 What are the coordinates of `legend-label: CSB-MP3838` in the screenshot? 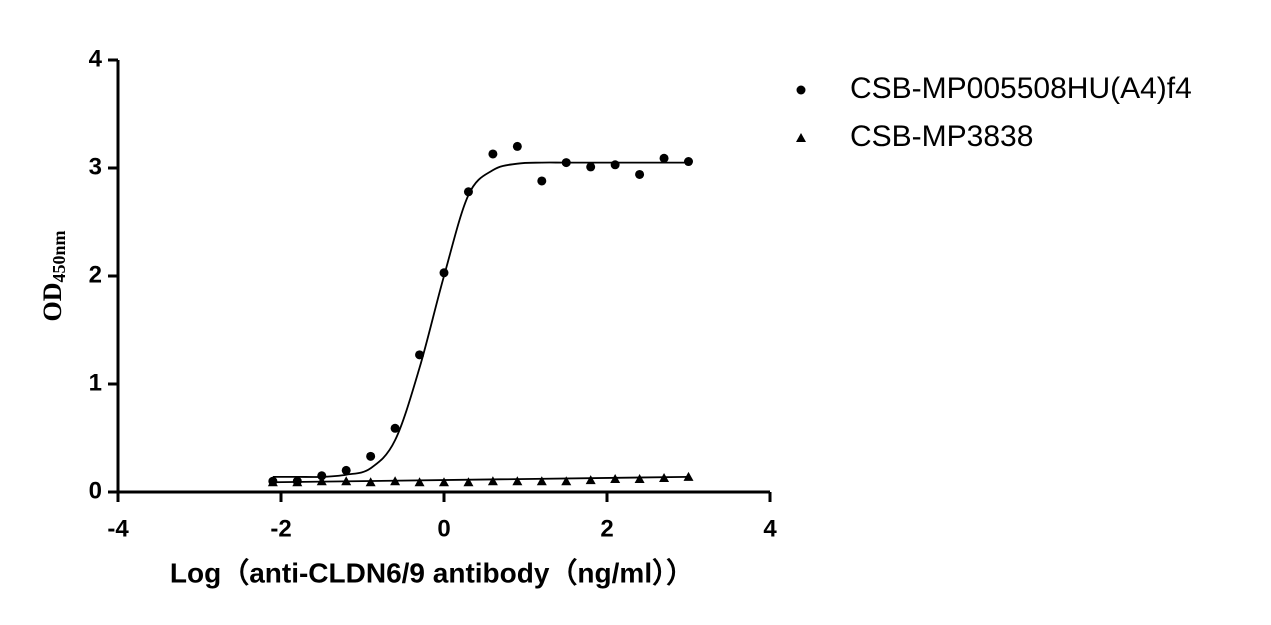 It's located at (941, 136).